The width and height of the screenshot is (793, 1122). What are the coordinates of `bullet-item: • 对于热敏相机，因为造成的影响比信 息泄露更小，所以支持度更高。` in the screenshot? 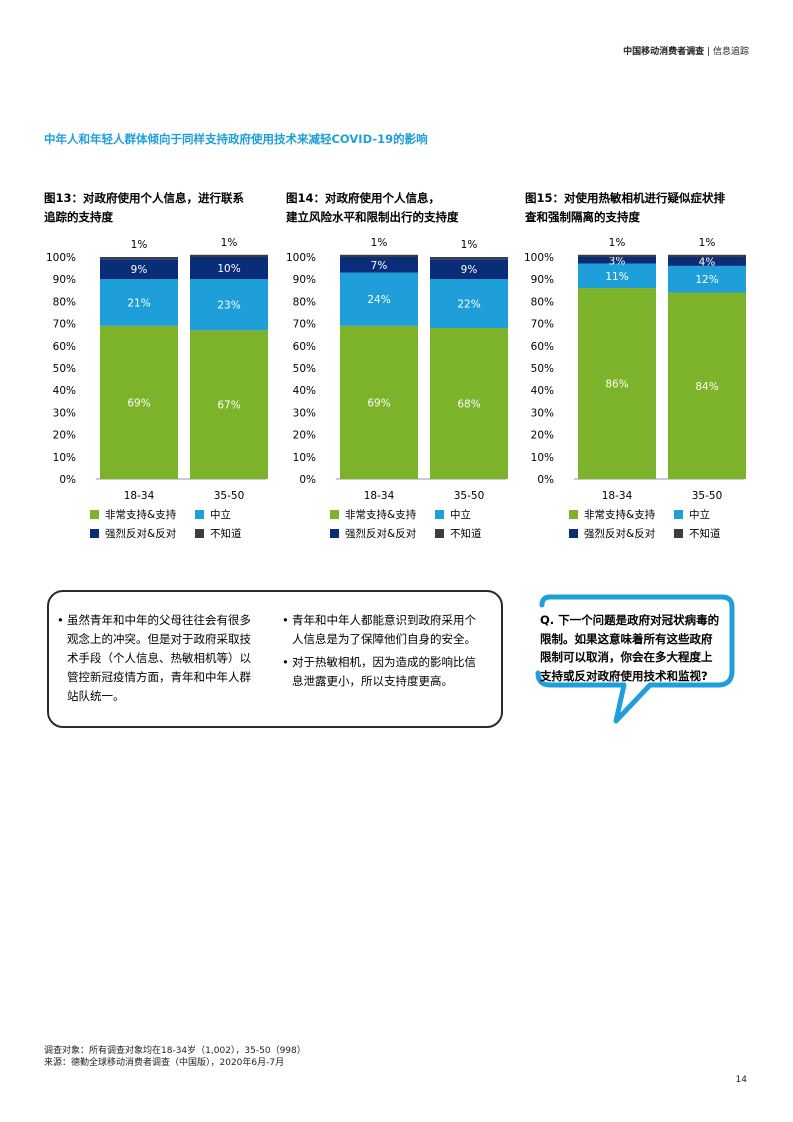 It's located at (389, 672).